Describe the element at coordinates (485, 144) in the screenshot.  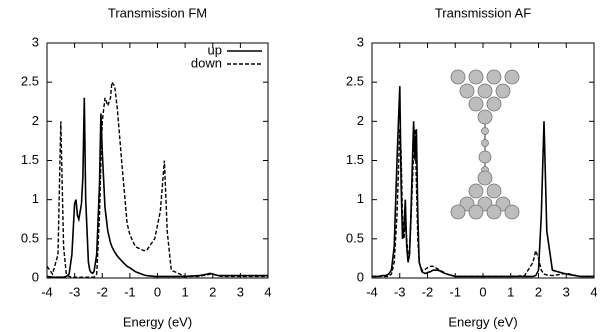
I see `molecule-inset` at that location.